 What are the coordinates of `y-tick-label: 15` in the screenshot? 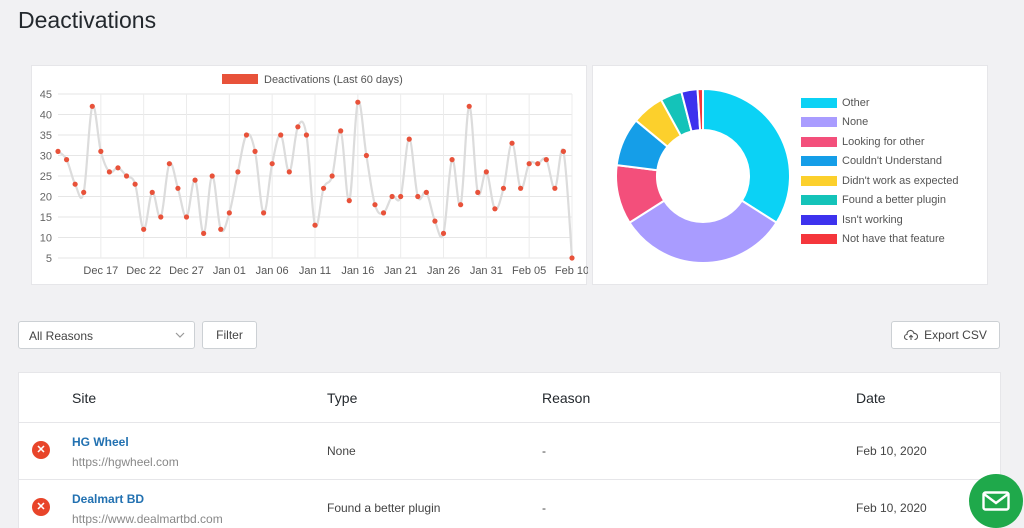 It's located at (46, 218).